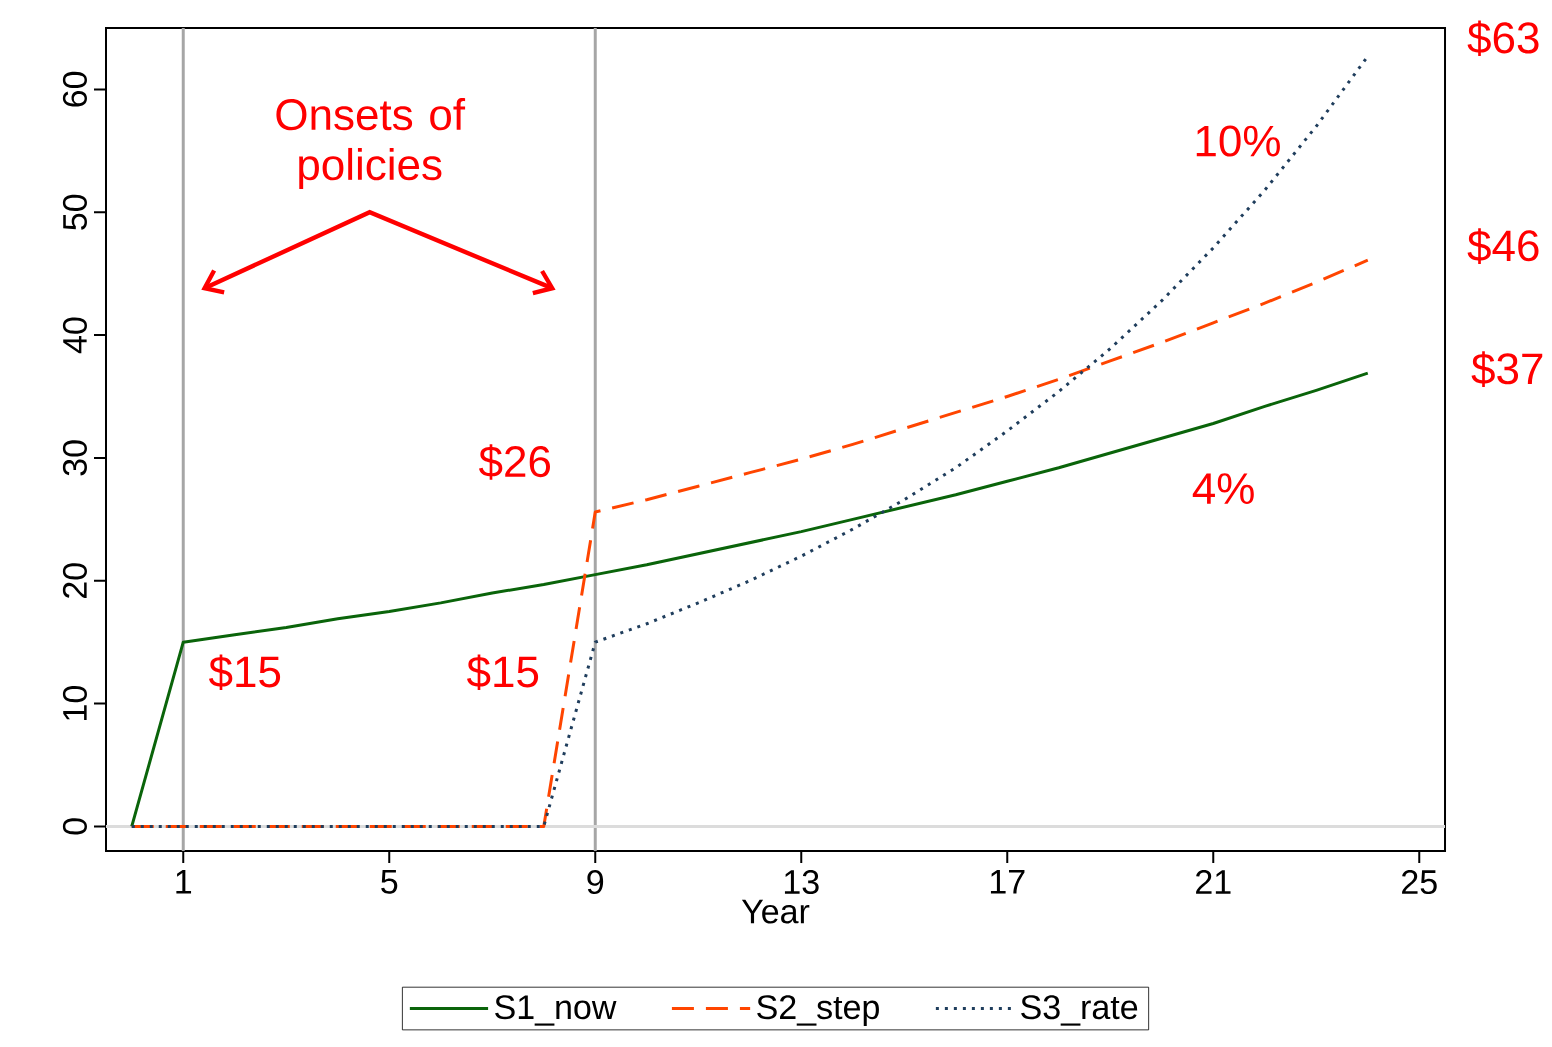  I want to click on legend-label: S3_rate, so click(1079, 1010).